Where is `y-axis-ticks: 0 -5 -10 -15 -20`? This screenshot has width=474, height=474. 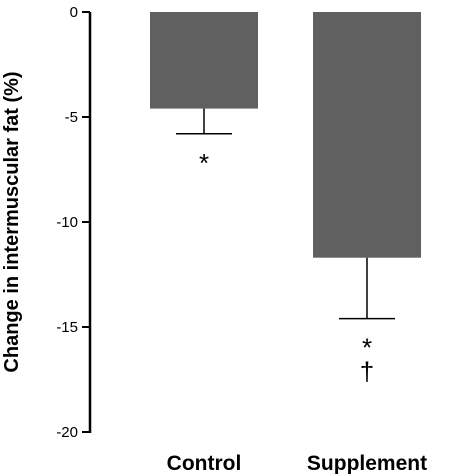 y-axis-ticks: 0 -5 -10 -15 -20 is located at coordinates (73, 222).